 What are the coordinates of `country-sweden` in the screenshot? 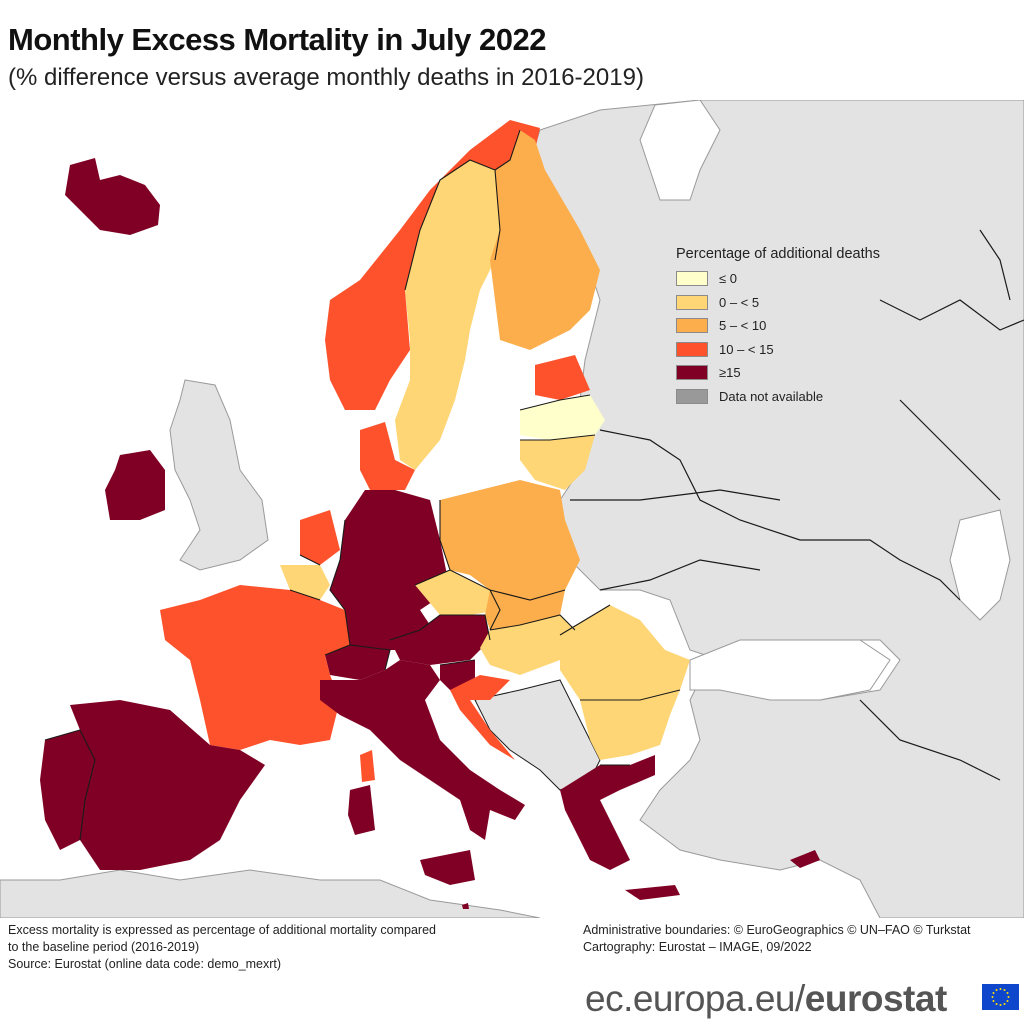 It's located at (447, 315).